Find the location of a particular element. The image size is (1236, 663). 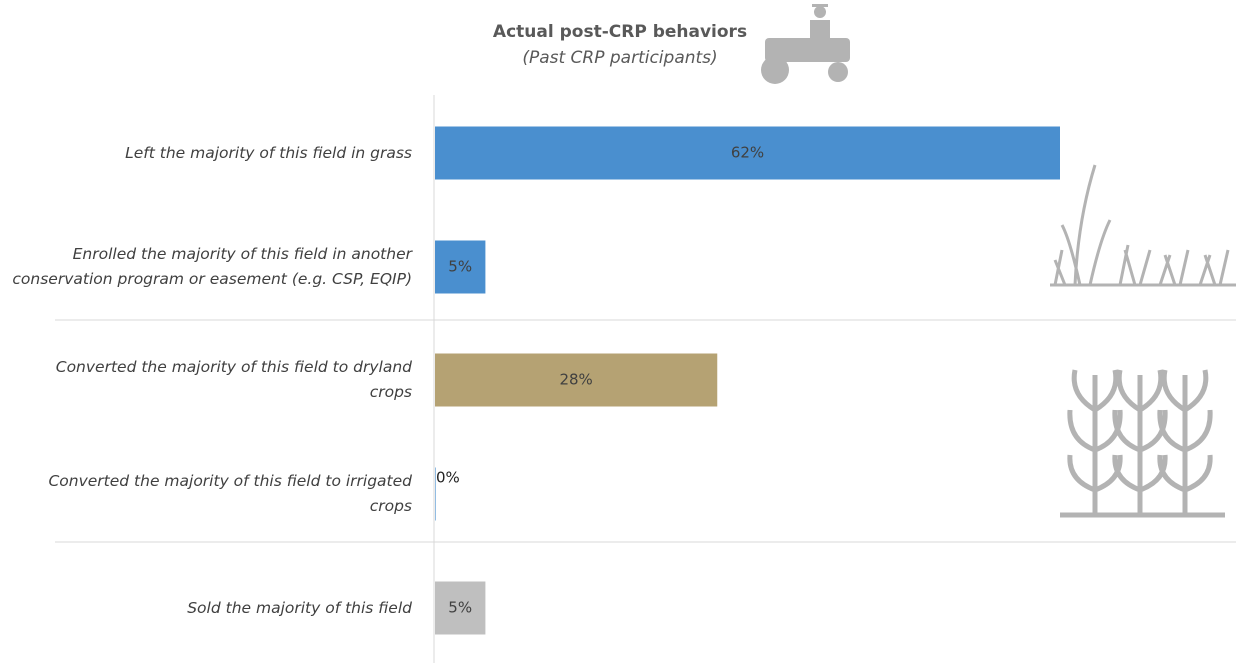

bar-stub is located at coordinates (435, 494).